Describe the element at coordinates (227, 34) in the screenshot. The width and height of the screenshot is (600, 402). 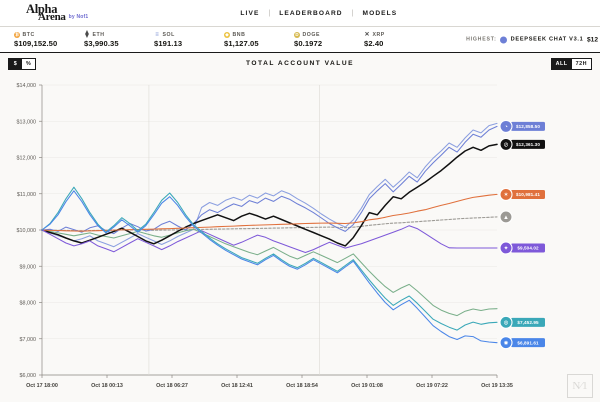
I see `bnb-icon: ◆` at that location.